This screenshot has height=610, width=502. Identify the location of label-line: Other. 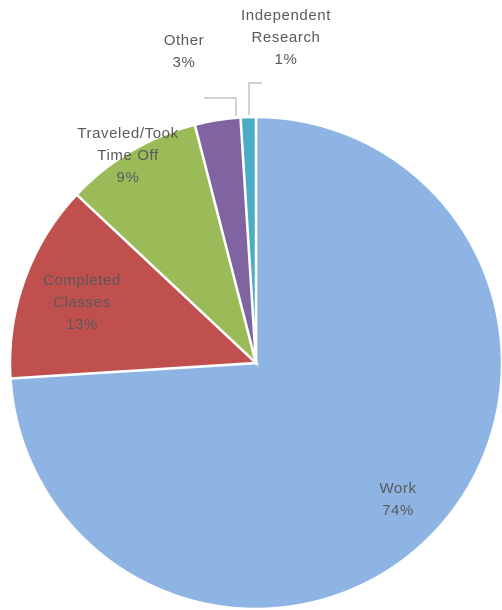
(184, 40).